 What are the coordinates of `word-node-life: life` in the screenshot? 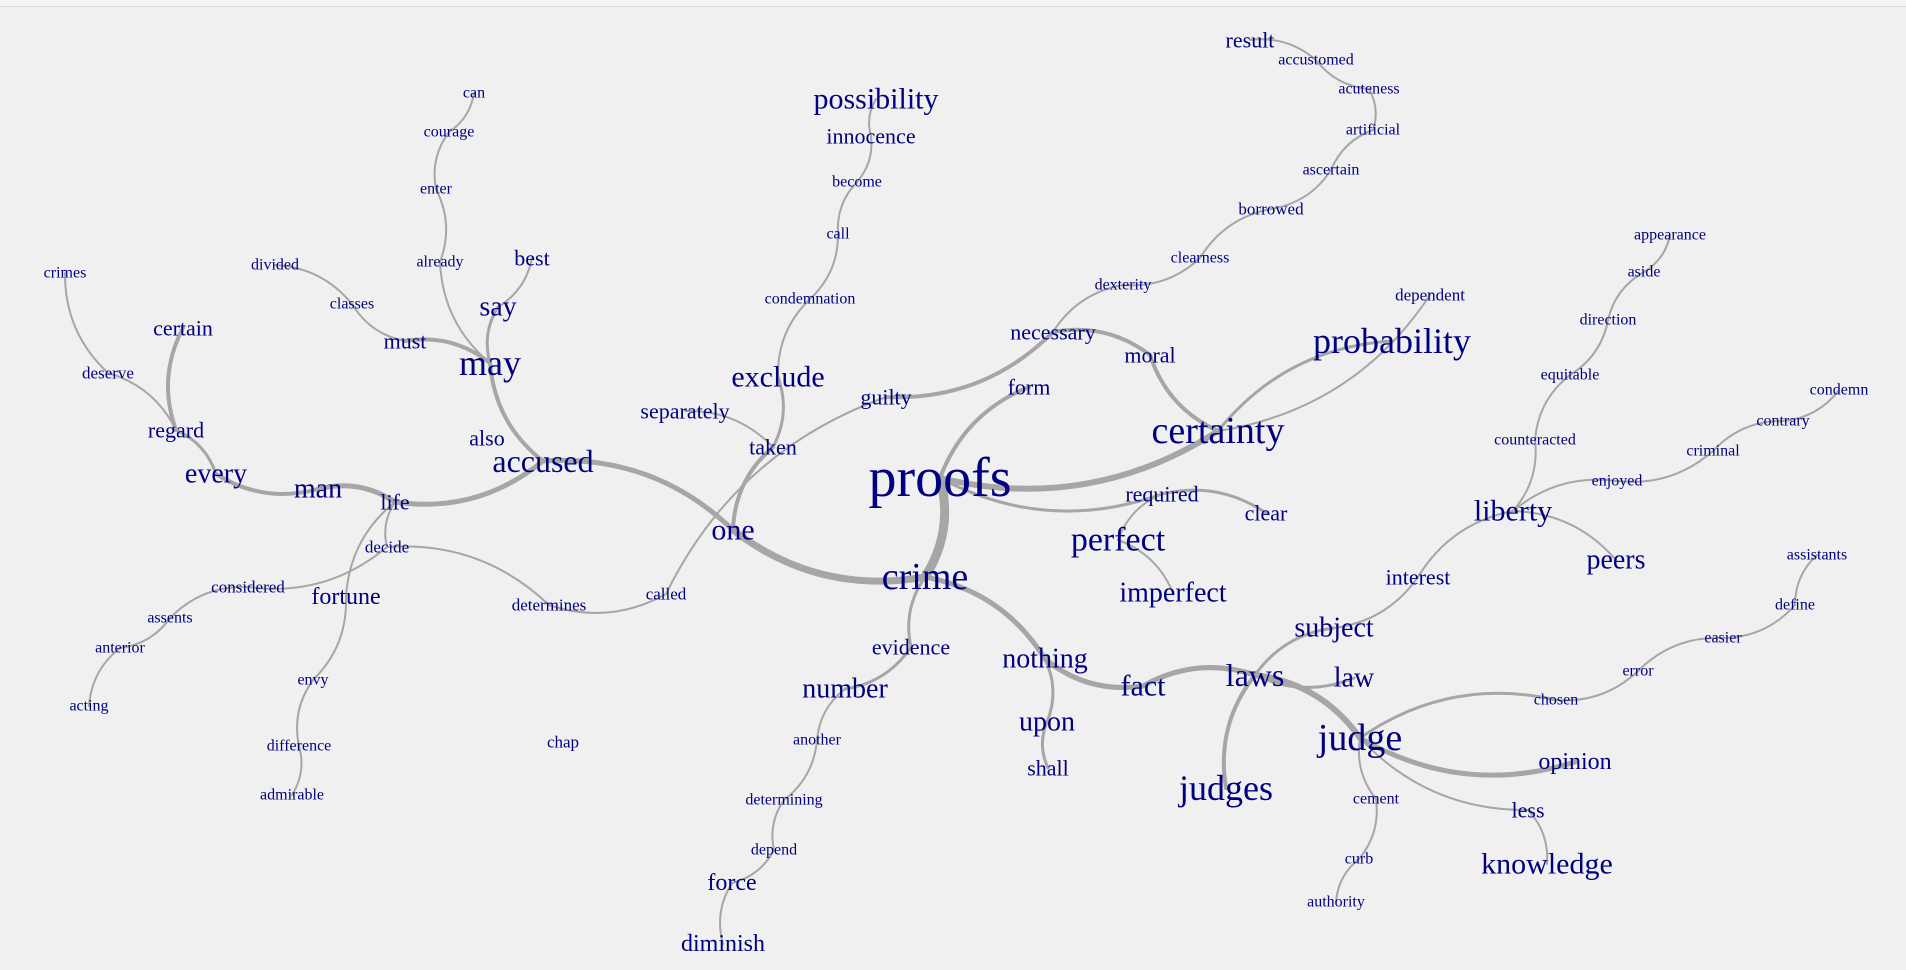 It's located at (394, 502).